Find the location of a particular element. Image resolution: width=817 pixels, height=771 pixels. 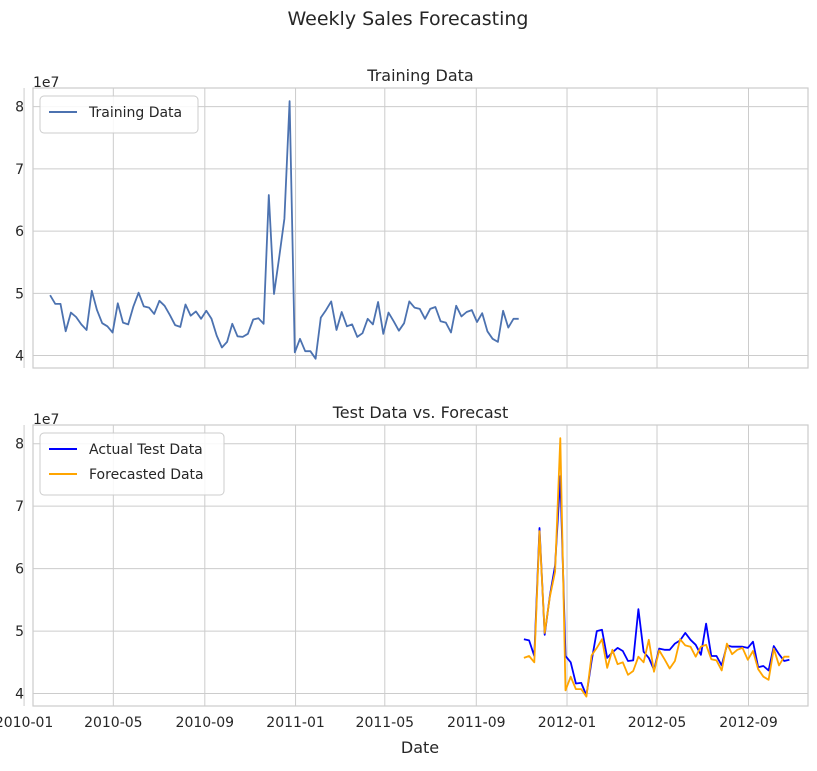

forecast-series is located at coordinates (656, 567).